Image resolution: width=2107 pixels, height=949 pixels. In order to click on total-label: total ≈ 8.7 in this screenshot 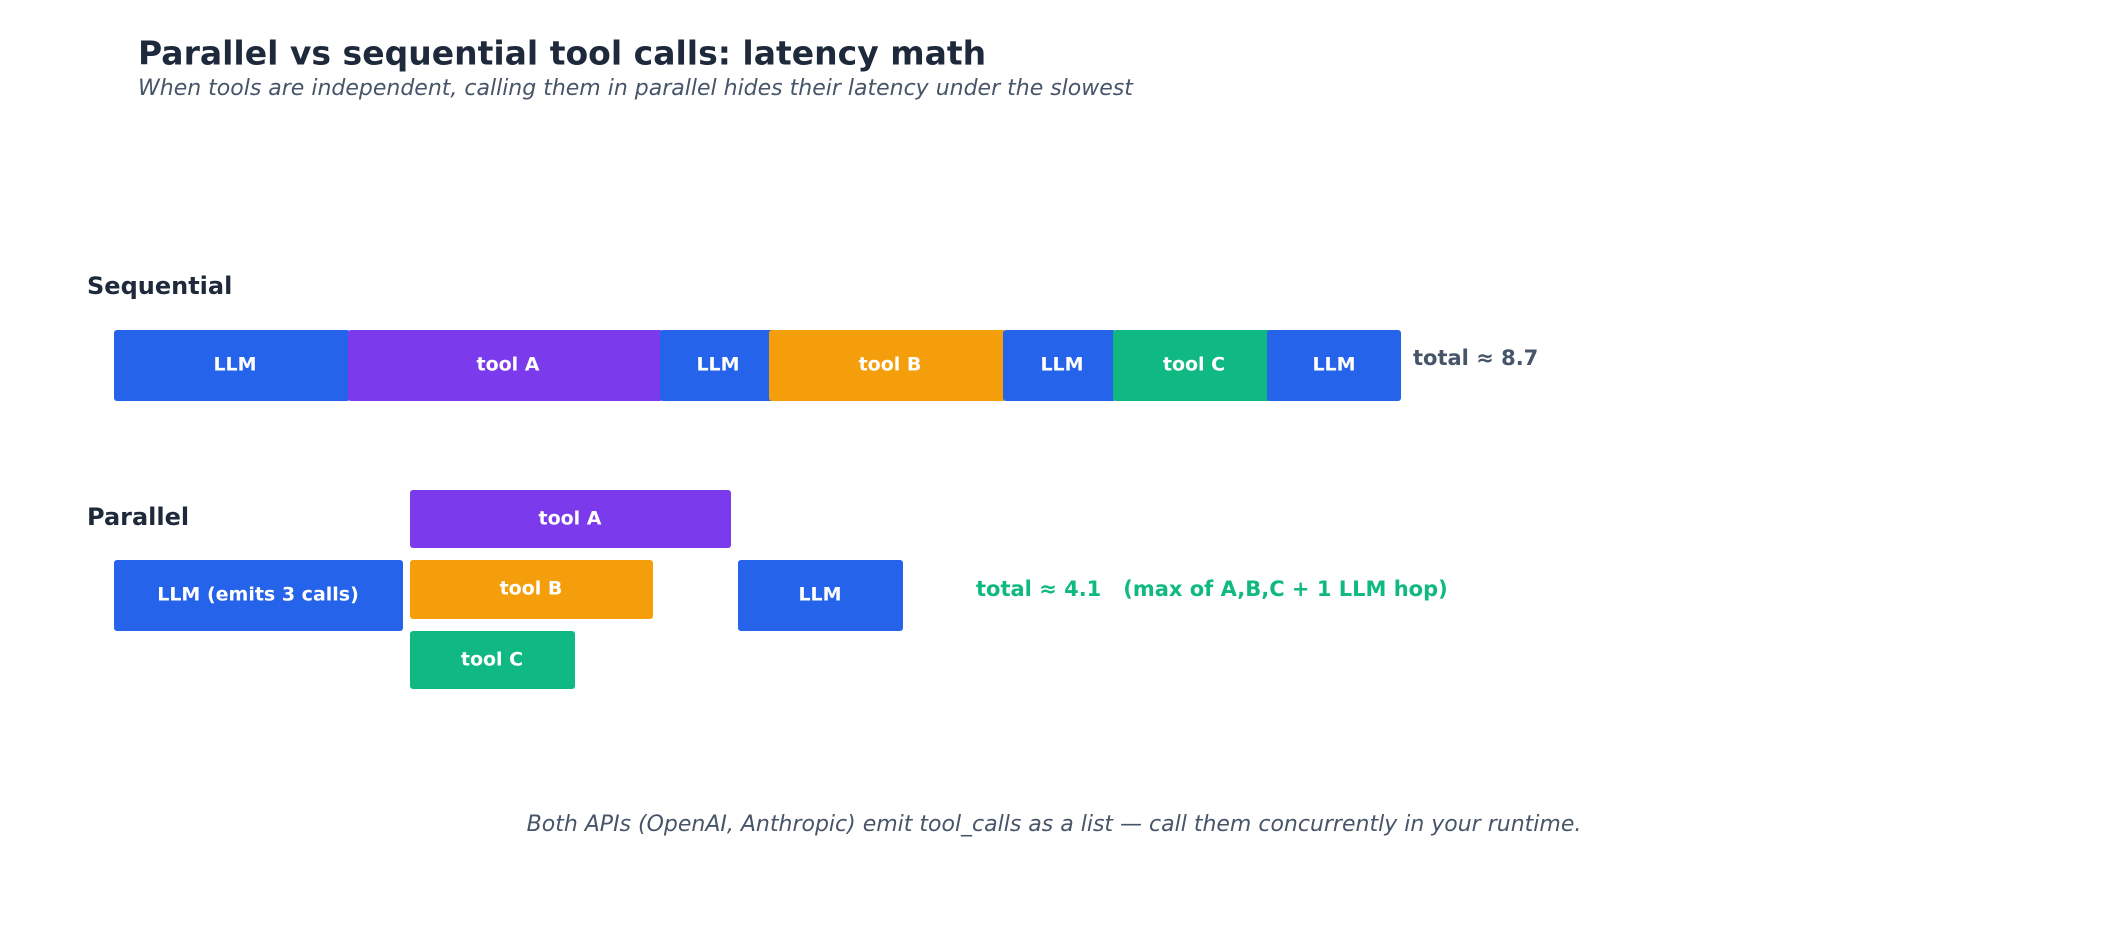, I will do `click(1475, 358)`.